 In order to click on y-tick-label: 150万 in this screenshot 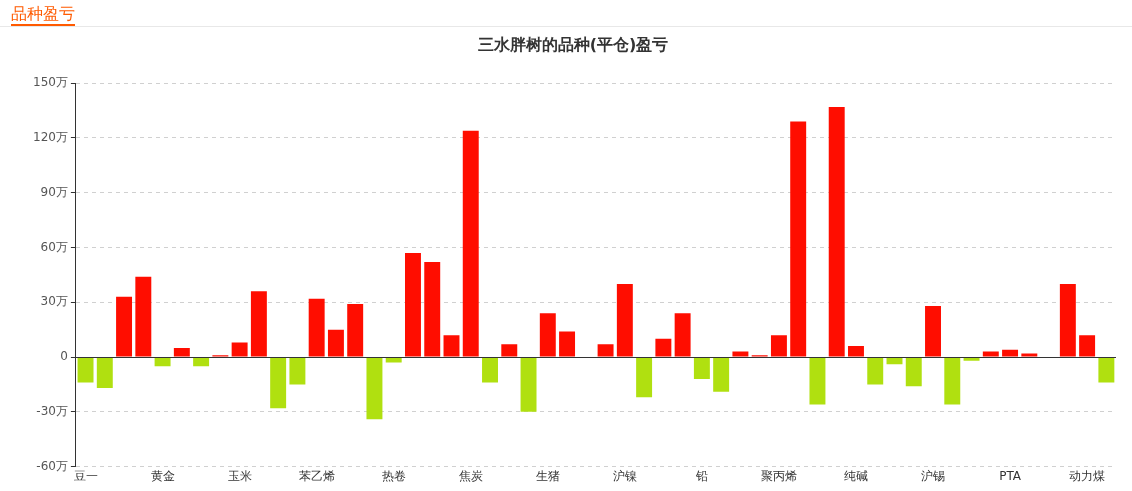, I will do `click(50, 82)`.